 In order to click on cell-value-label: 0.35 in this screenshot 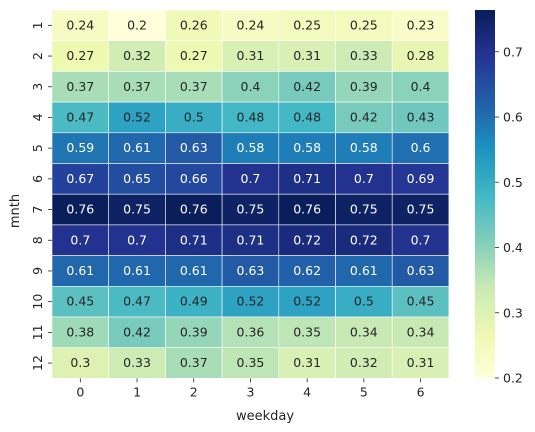, I will do `click(307, 331)`.